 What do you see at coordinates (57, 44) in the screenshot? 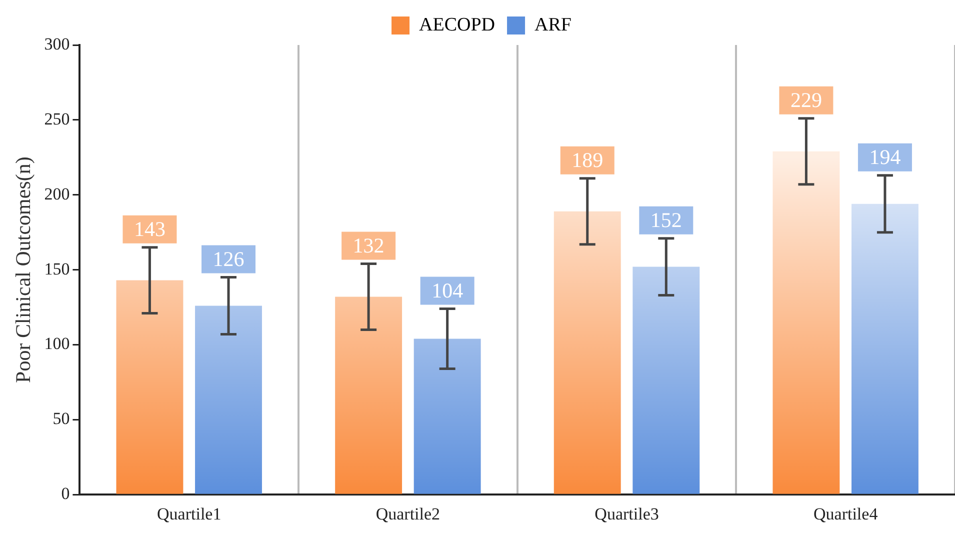
I see `y-tick-label: 300` at bounding box center [57, 44].